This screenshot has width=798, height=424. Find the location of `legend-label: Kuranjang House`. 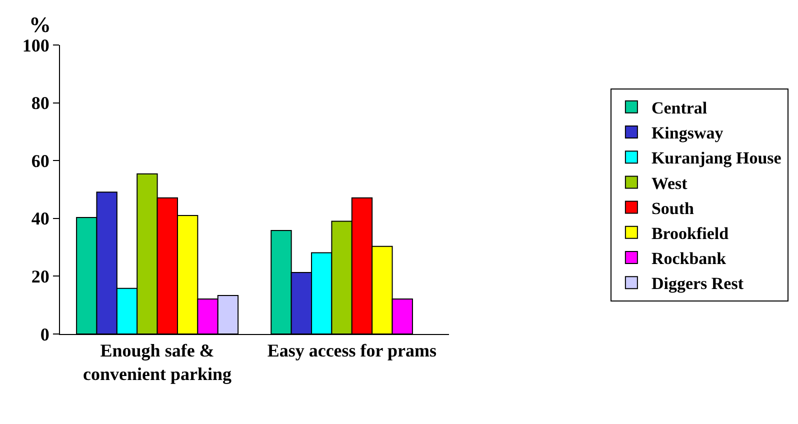

legend-label: Kuranjang House is located at coordinates (716, 158).